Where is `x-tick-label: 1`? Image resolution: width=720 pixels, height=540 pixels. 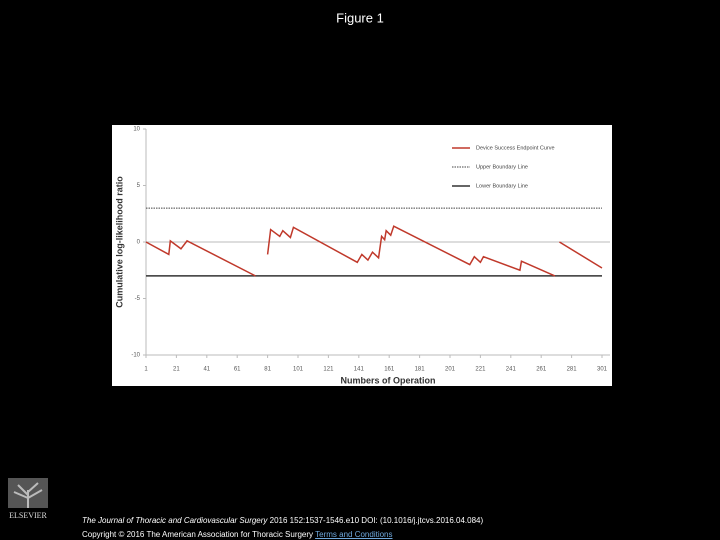 x-tick-label: 1 is located at coordinates (146, 370).